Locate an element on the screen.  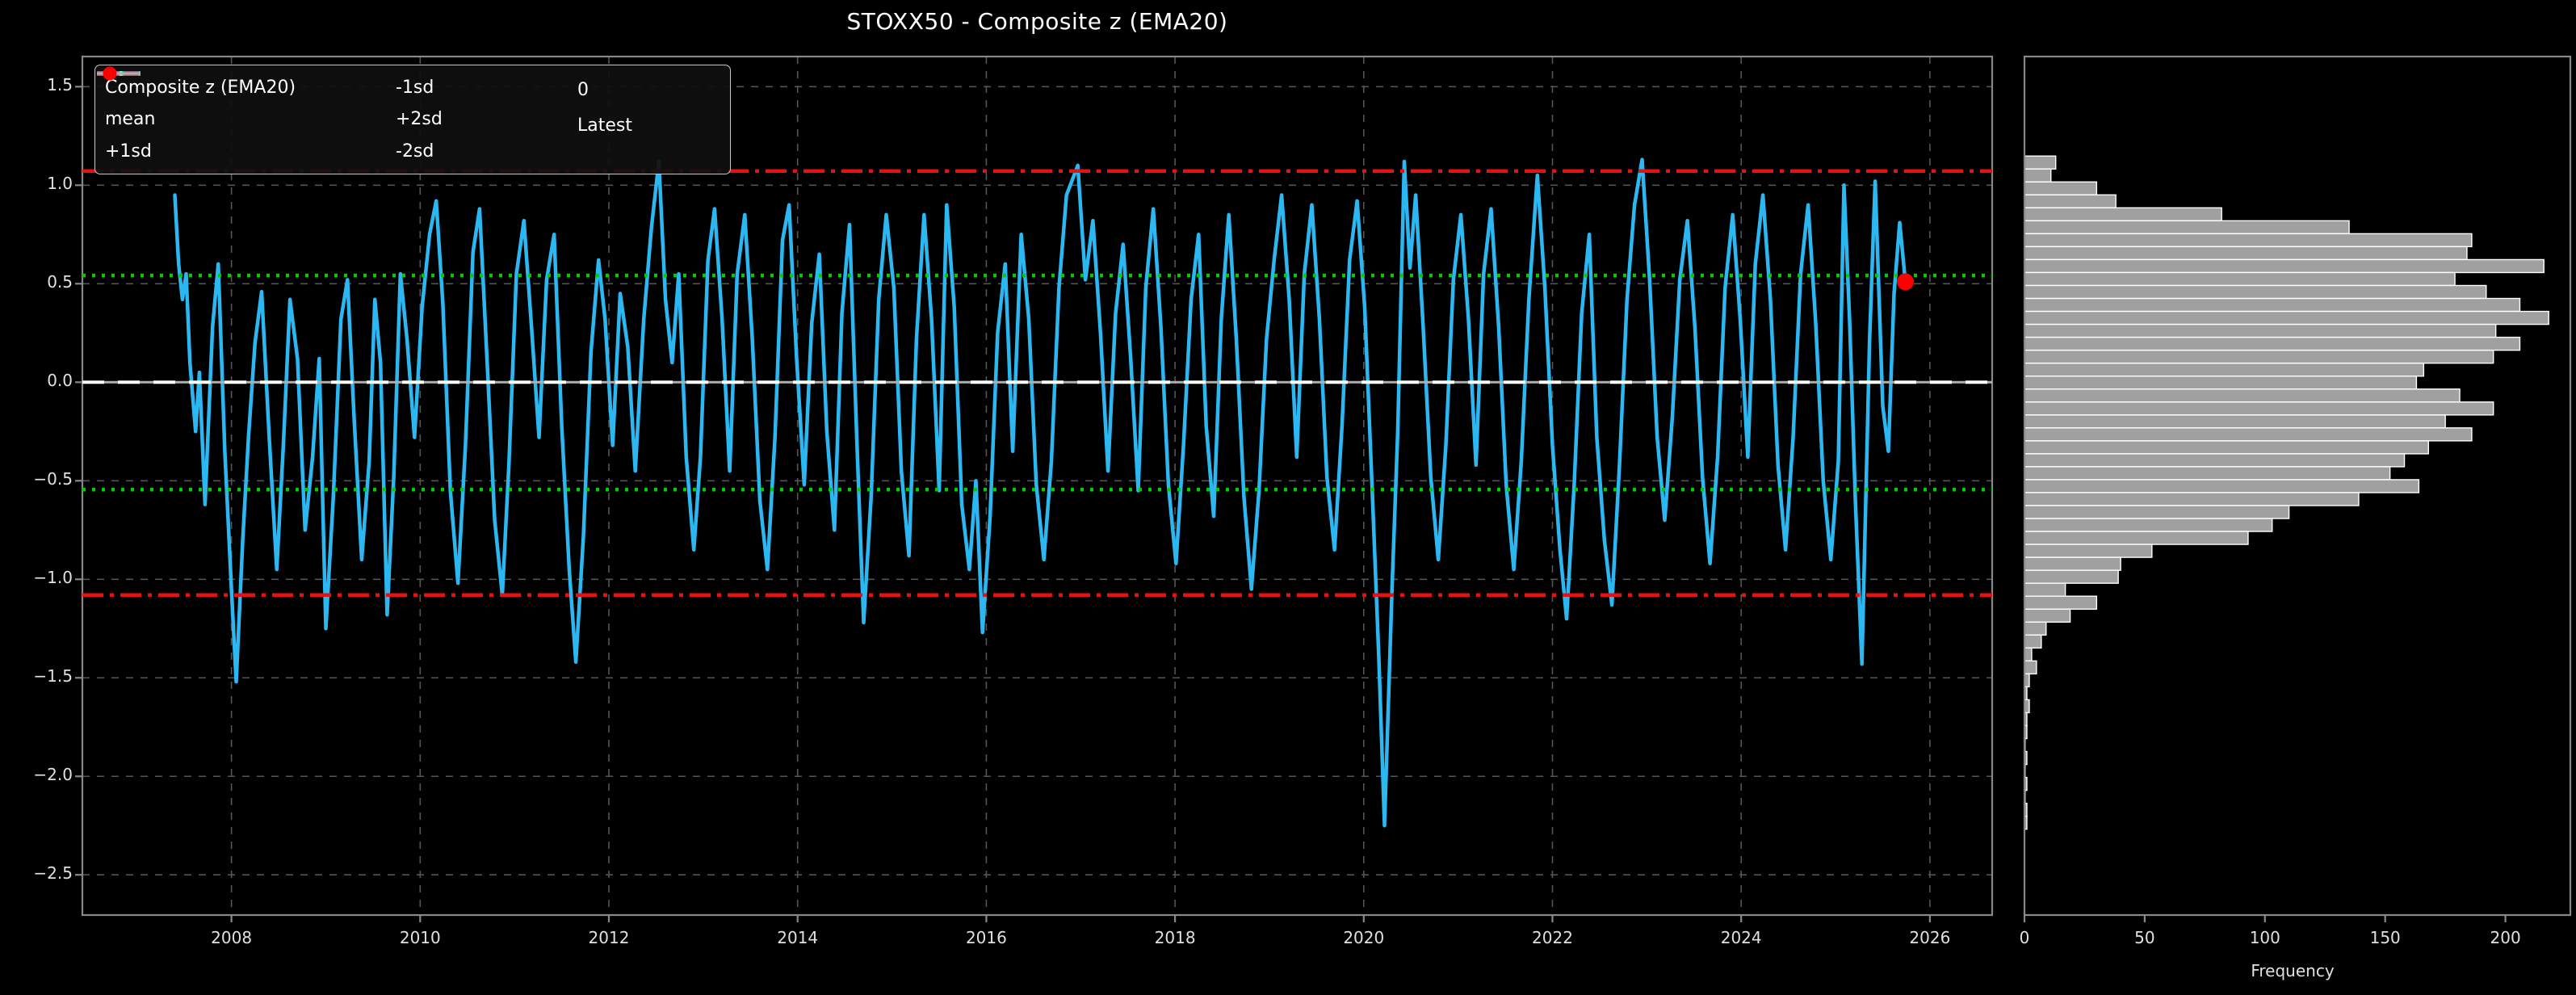
hist-x-tick-label: 50 is located at coordinates (2144, 937).